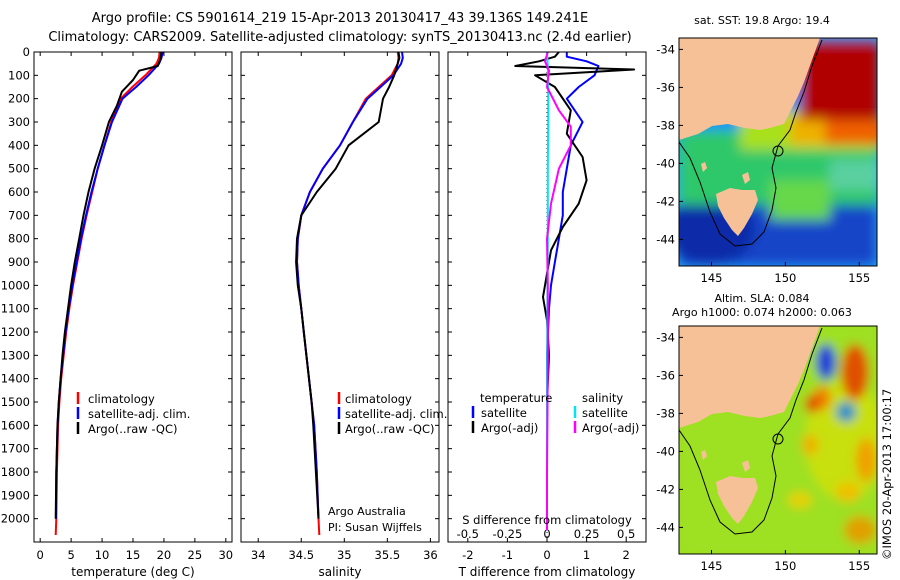 This screenshot has height=580, width=900. Describe the element at coordinates (508, 534) in the screenshot. I see `x2-tick-label: -0.25` at that location.